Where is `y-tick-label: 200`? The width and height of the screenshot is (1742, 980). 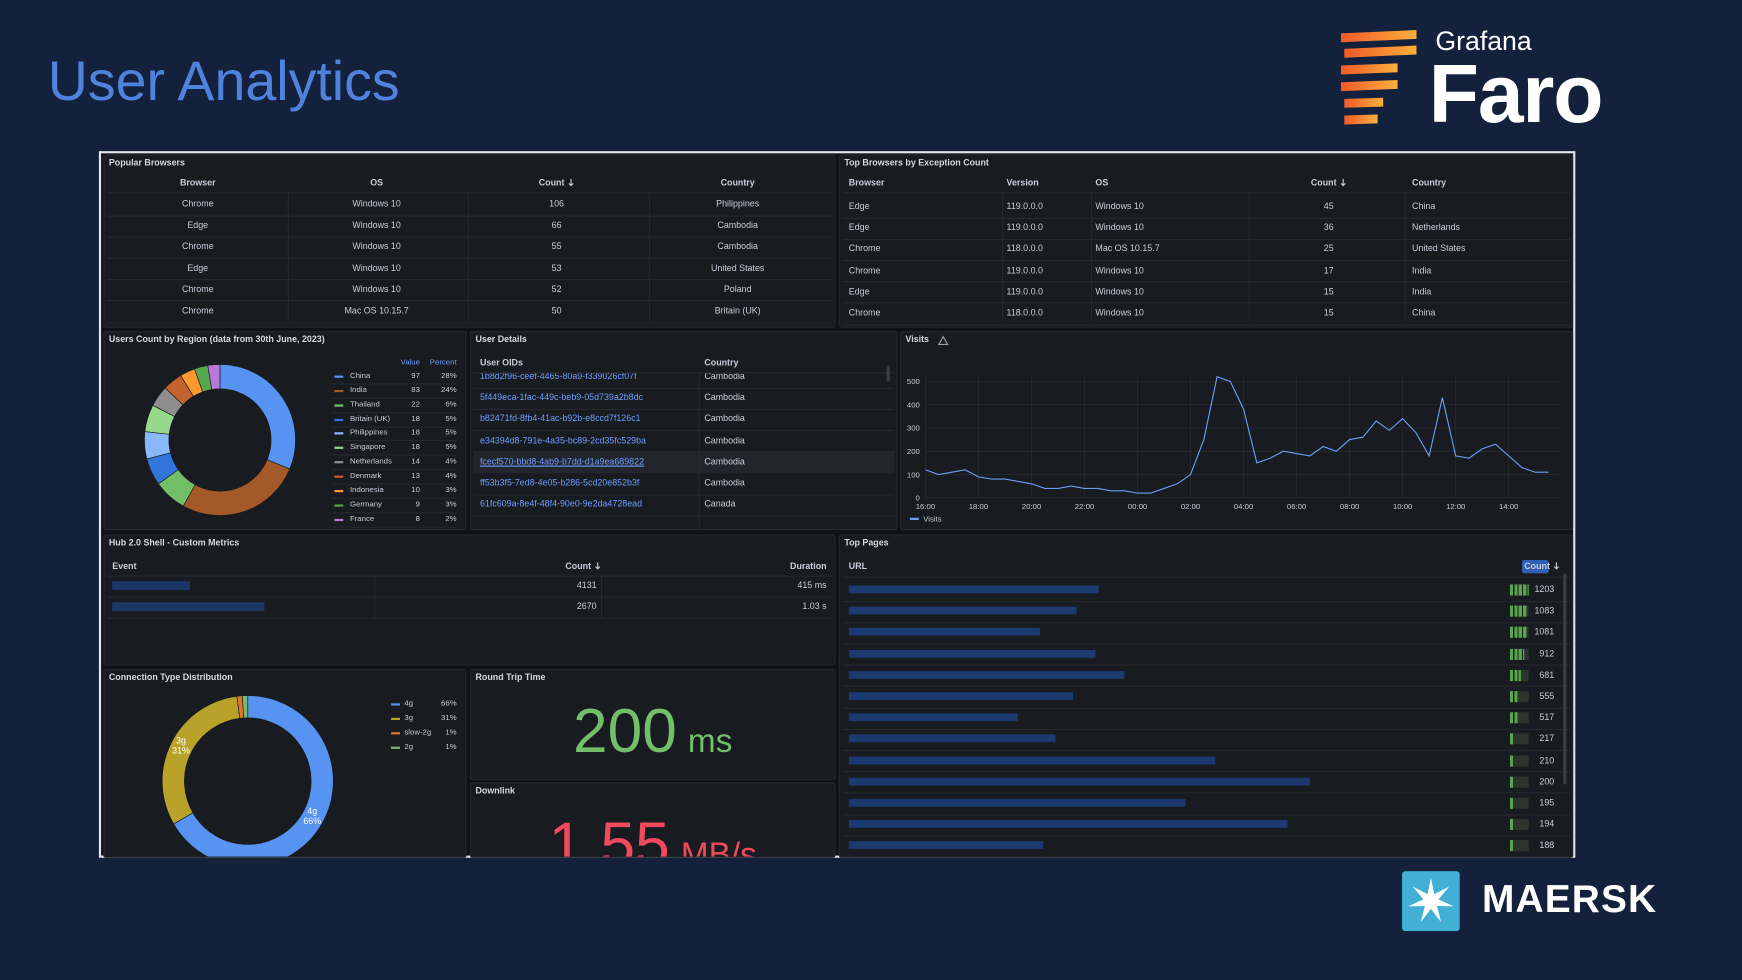
y-tick-label: 200 is located at coordinates (914, 451).